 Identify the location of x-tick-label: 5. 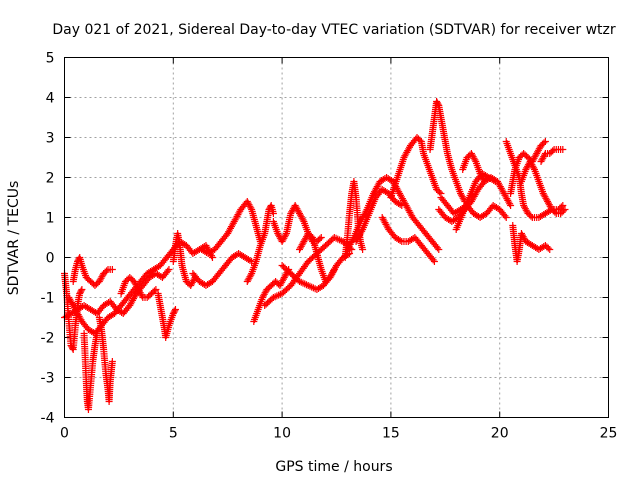
(173, 434).